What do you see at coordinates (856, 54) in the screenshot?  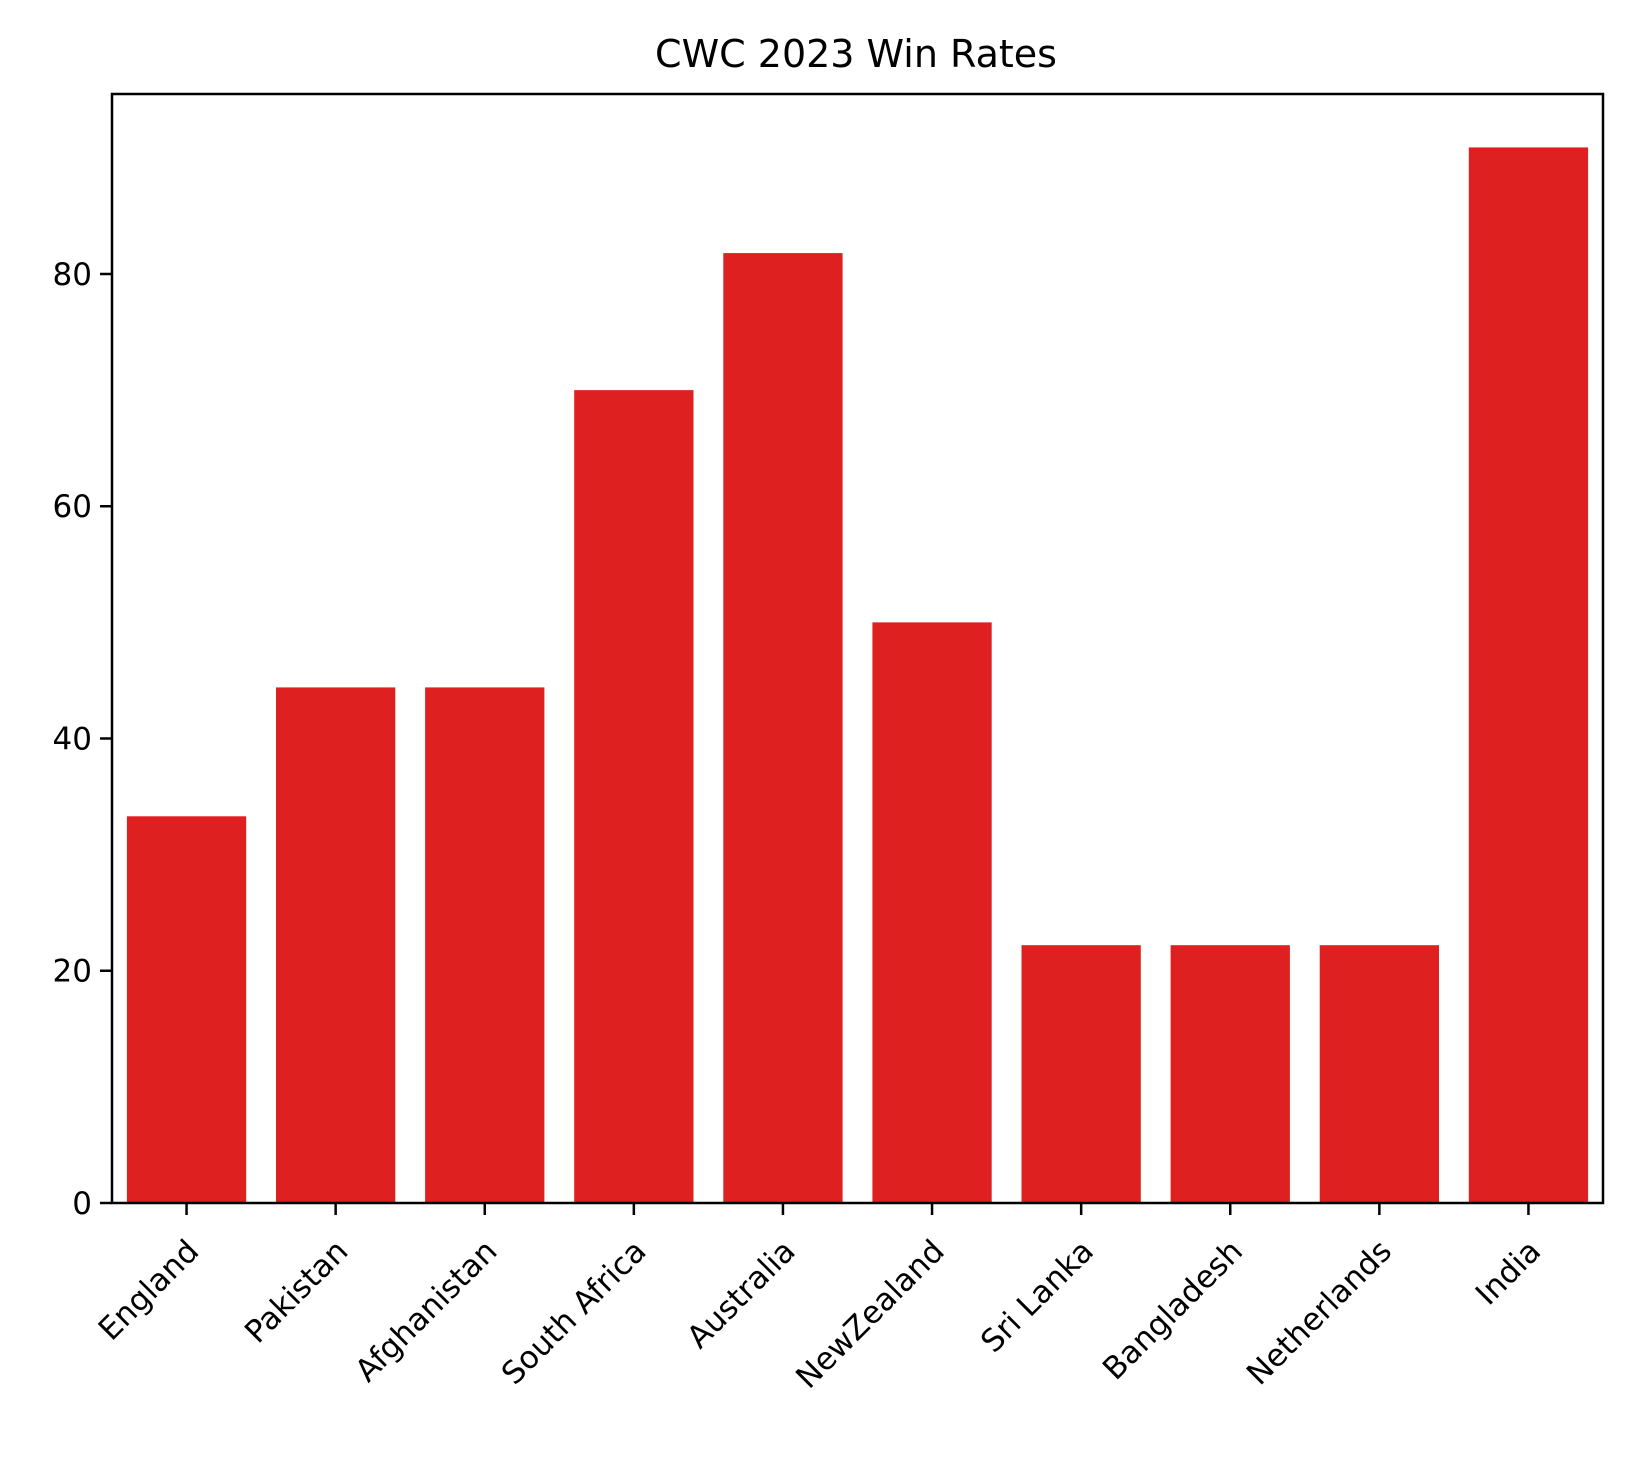 I see `chart-title: CWC 2023 Win Rates` at bounding box center [856, 54].